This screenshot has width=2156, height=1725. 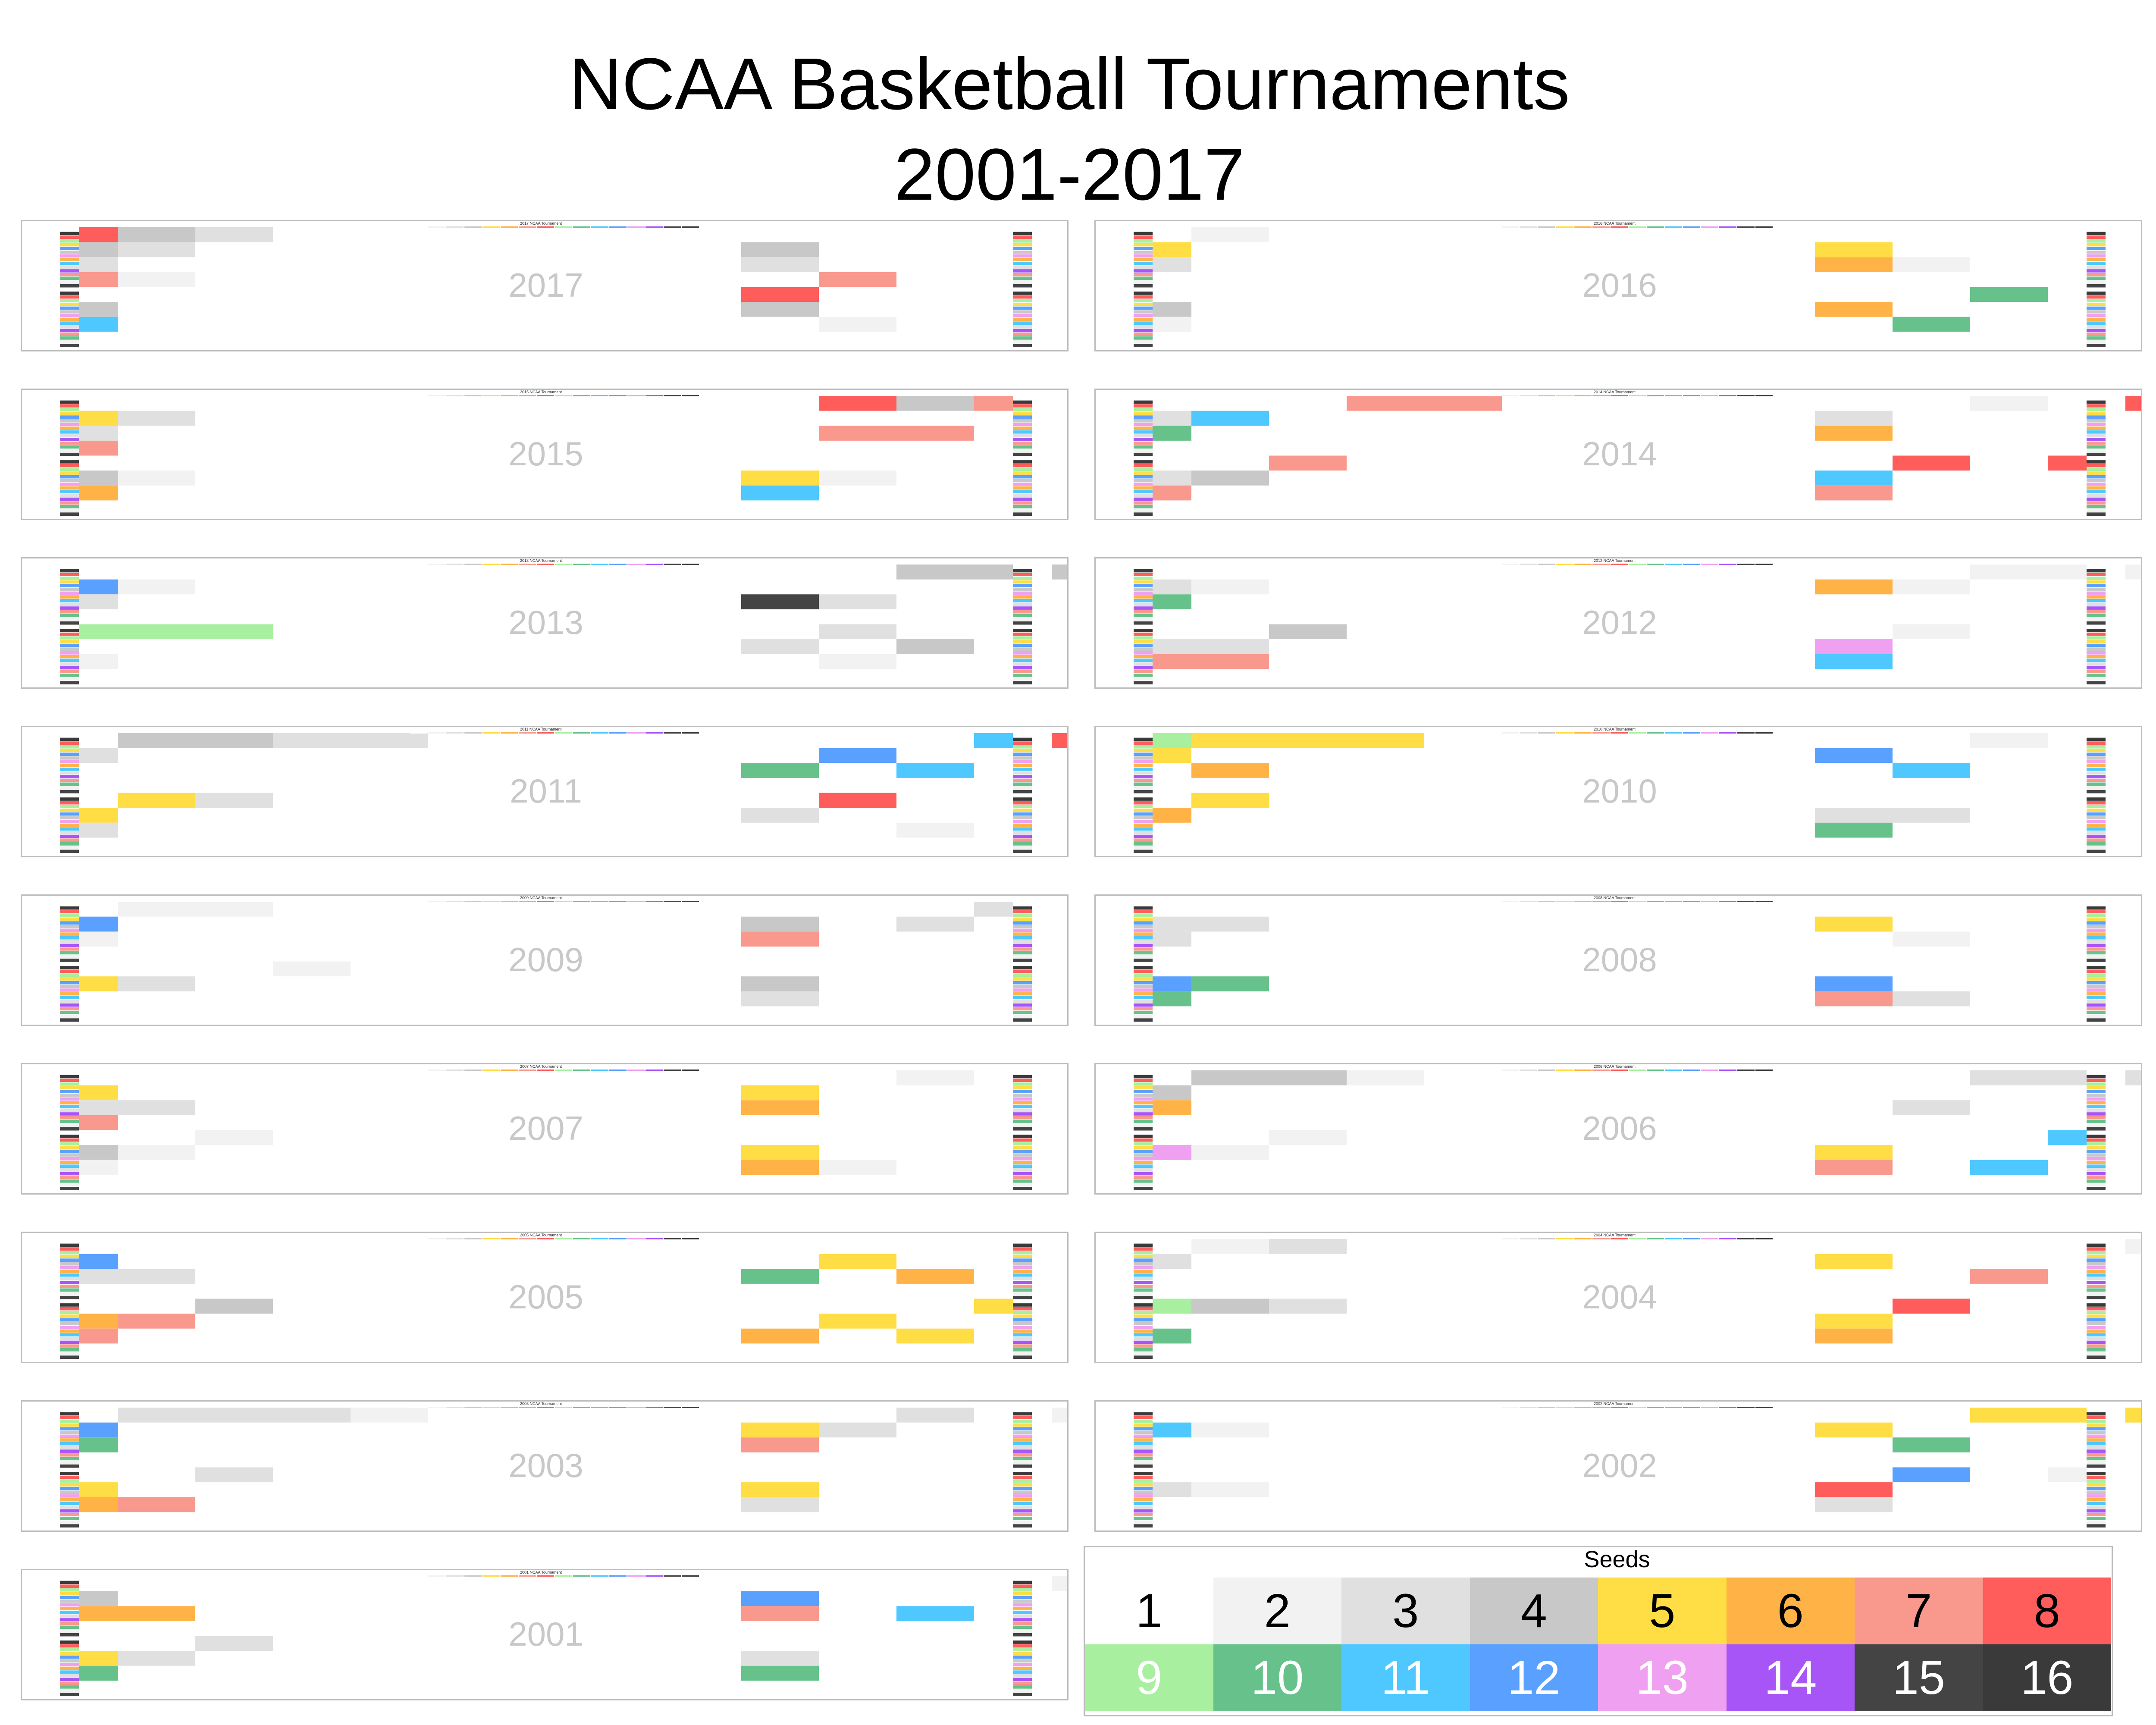 I want to click on legend-cell-seed-2: 2, so click(x=1277, y=1611).